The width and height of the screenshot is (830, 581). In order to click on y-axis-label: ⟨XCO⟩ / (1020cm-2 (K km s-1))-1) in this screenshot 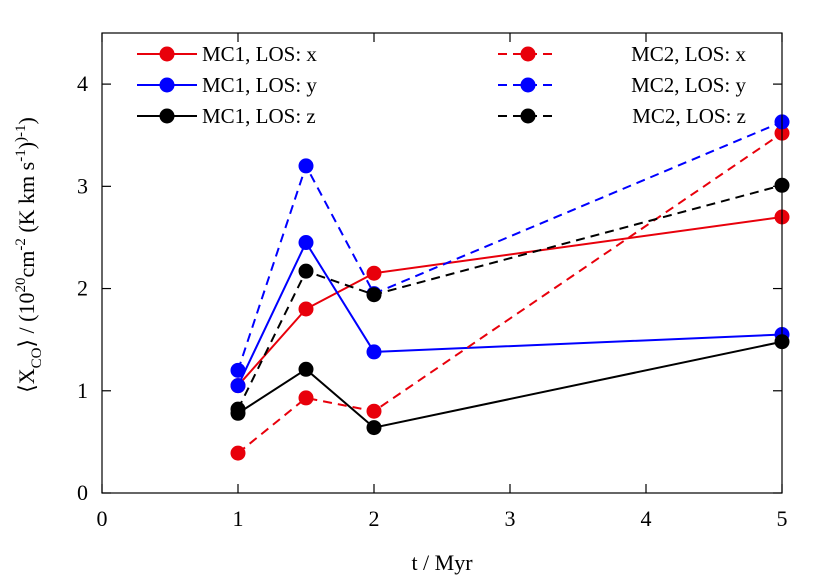, I will do `click(29, 255)`.